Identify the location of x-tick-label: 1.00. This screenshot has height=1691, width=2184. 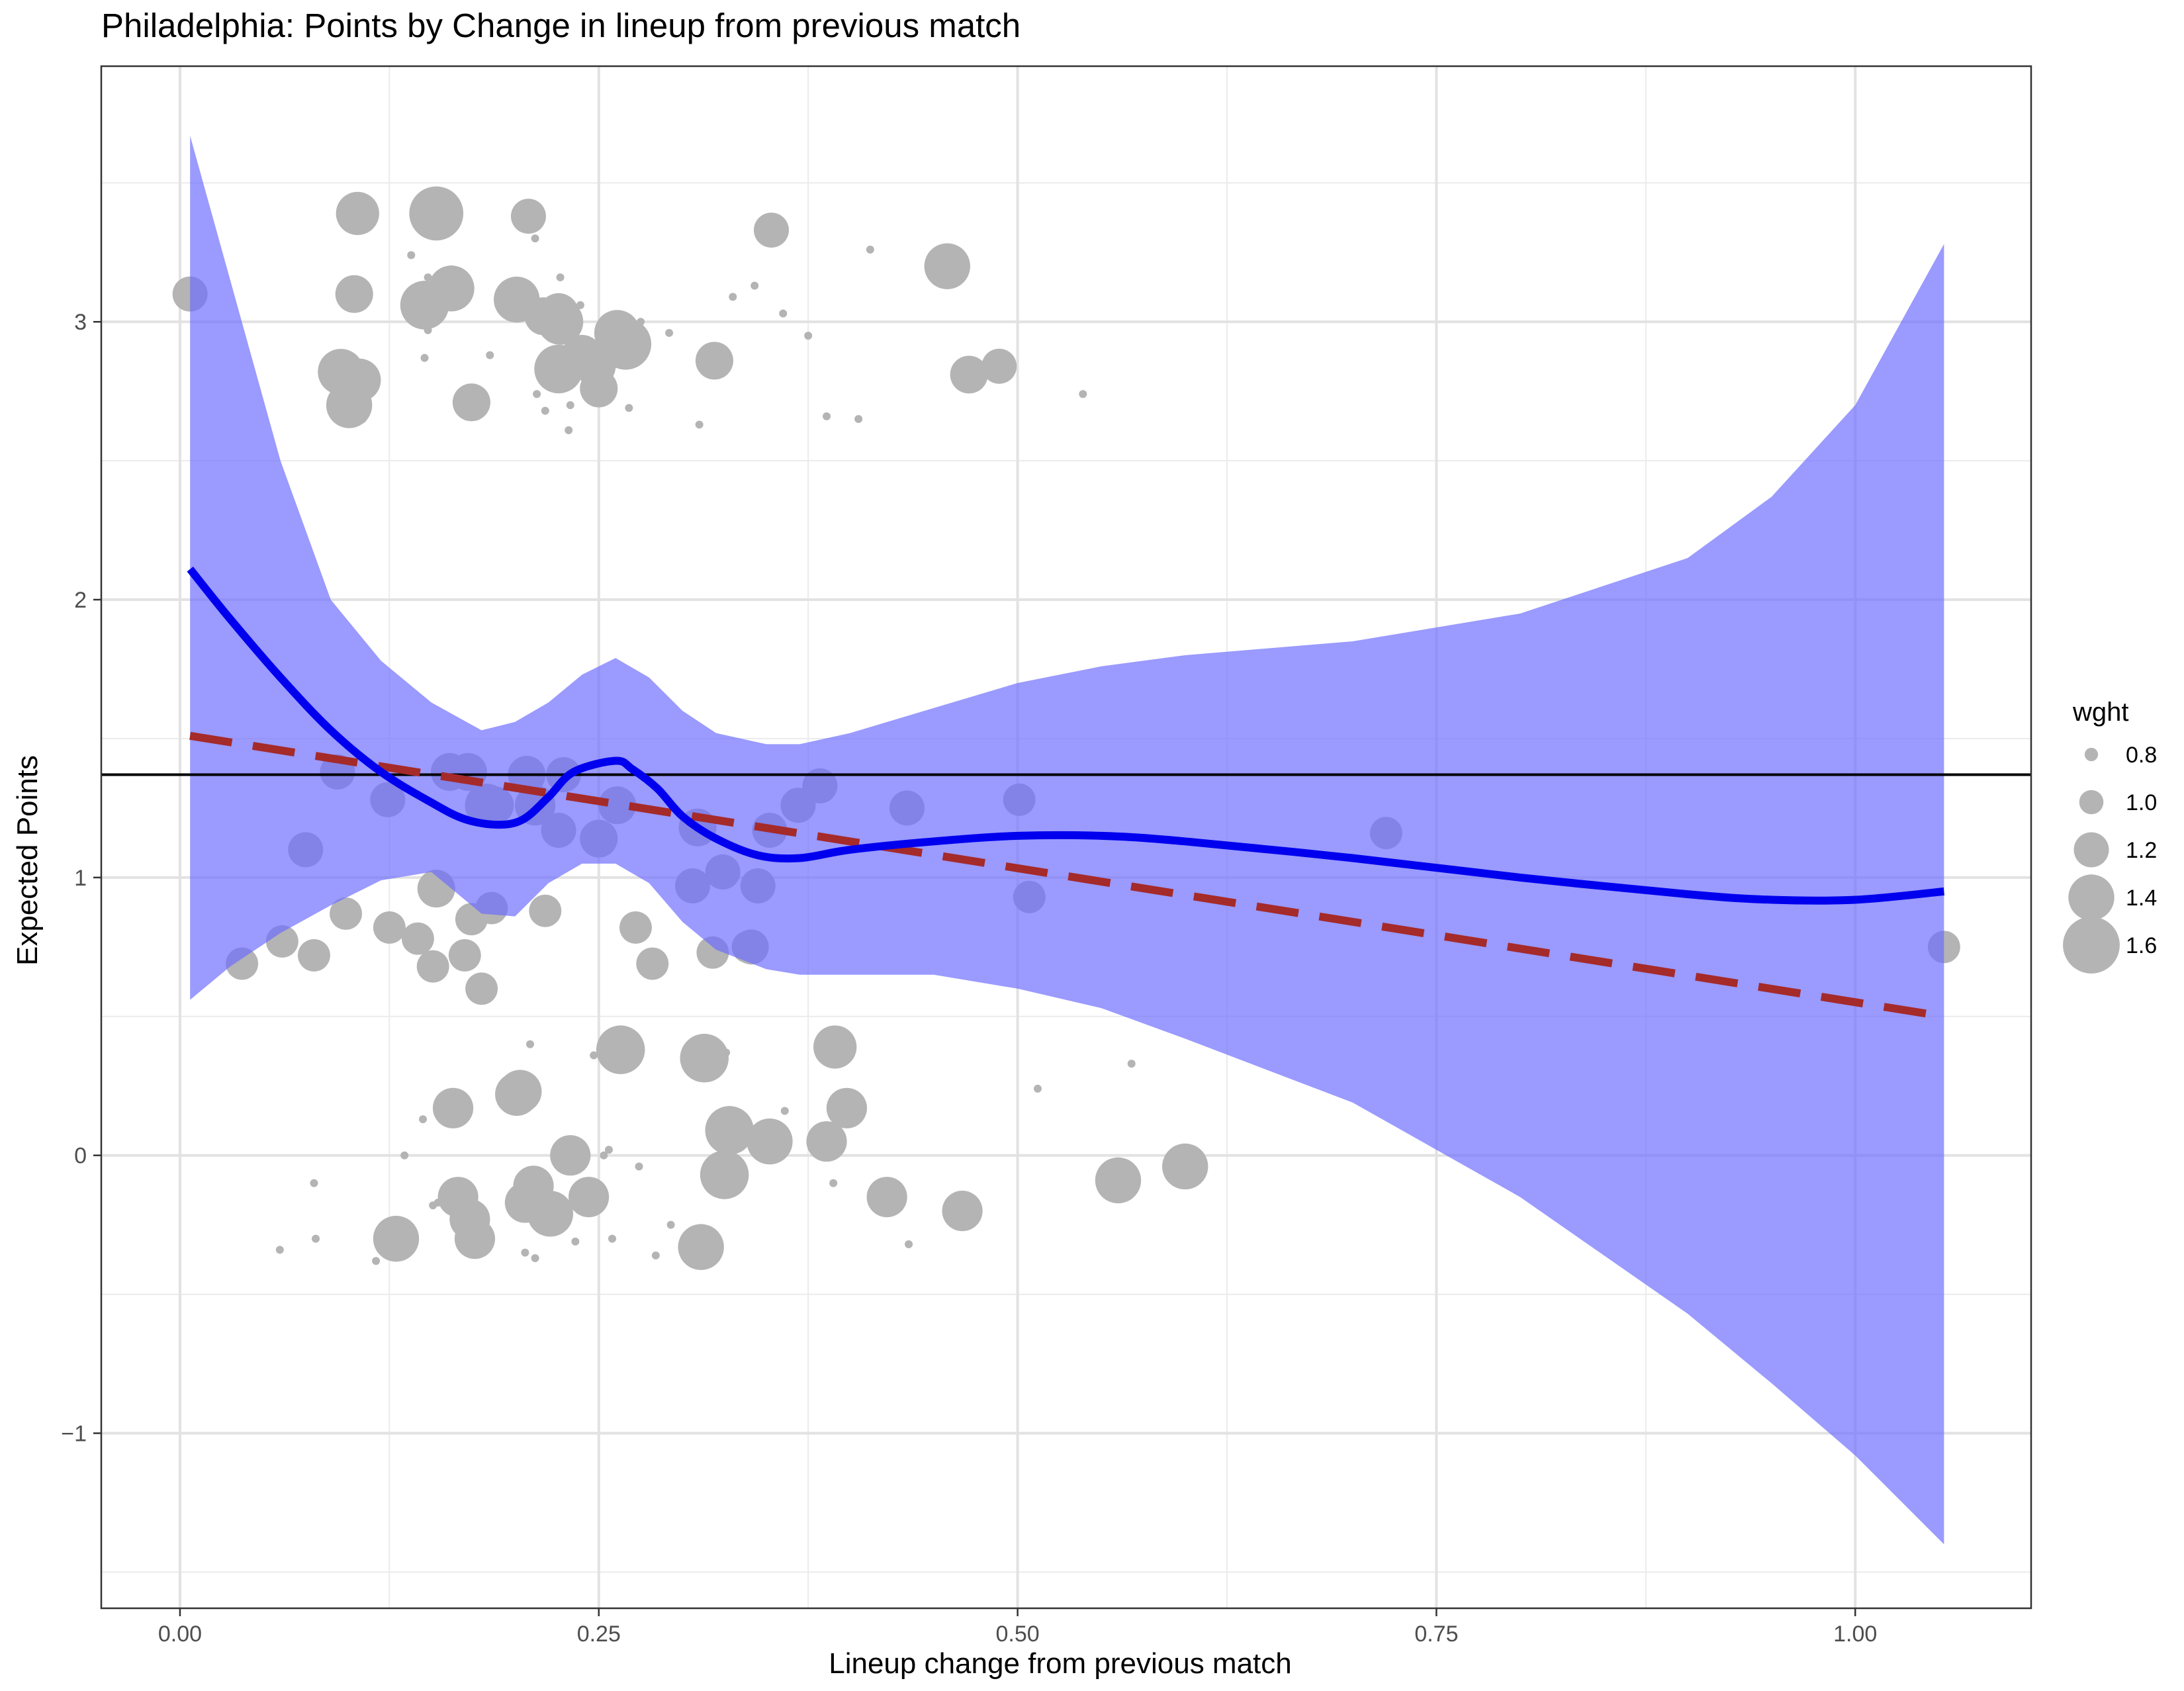
(1855, 1635).